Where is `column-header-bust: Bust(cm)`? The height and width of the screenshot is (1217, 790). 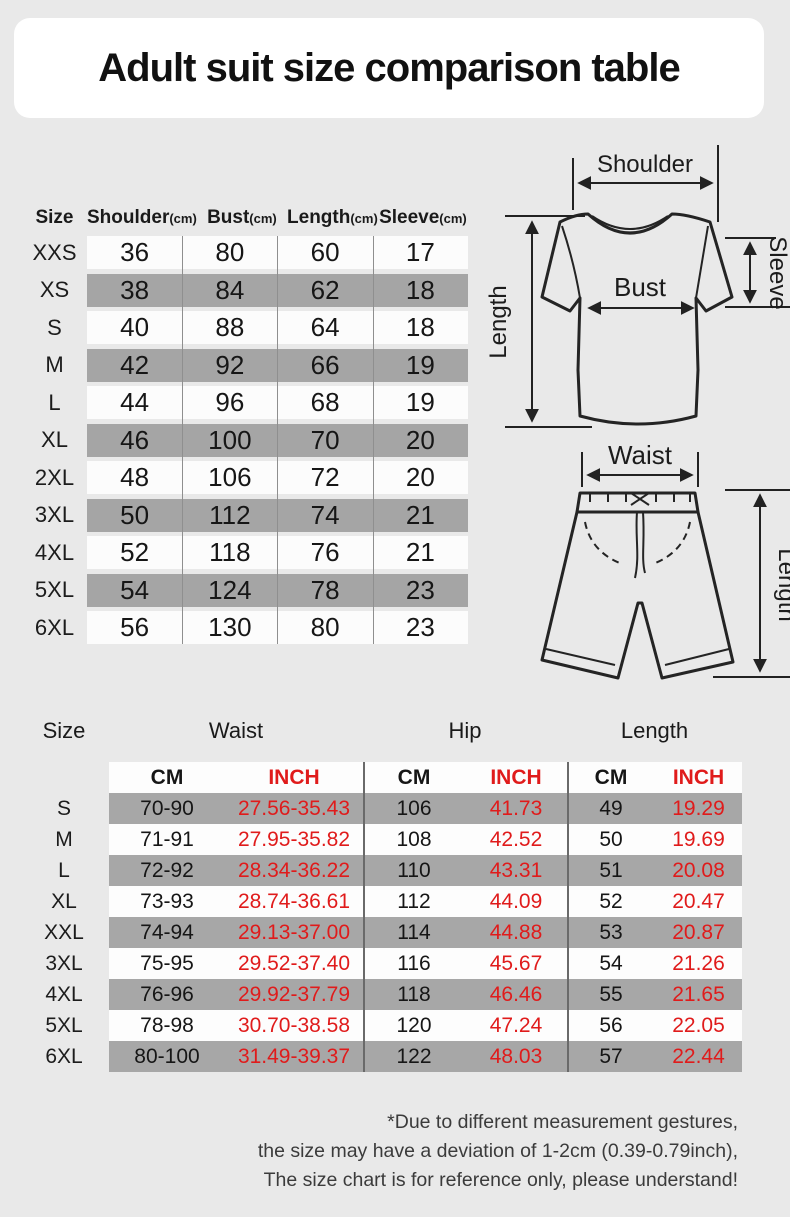 column-header-bust: Bust(cm) is located at coordinates (242, 217).